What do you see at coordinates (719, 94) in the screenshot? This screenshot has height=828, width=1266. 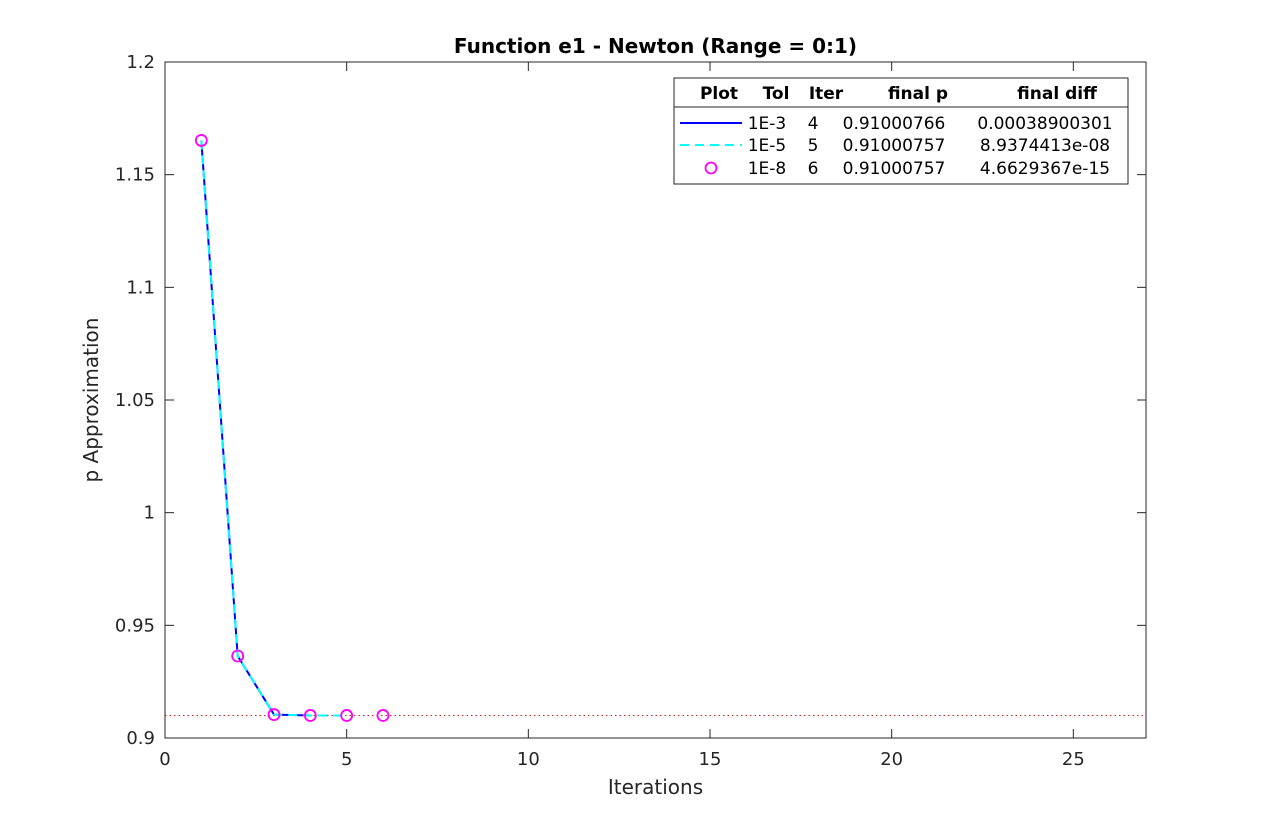 I see `legend-header-plot: Plot` at bounding box center [719, 94].